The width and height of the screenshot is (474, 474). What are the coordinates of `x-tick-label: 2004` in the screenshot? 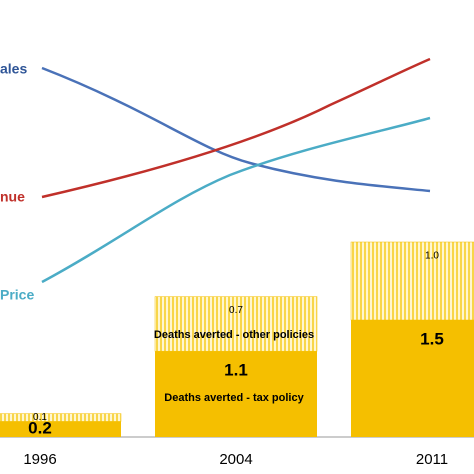 It's located at (235, 459).